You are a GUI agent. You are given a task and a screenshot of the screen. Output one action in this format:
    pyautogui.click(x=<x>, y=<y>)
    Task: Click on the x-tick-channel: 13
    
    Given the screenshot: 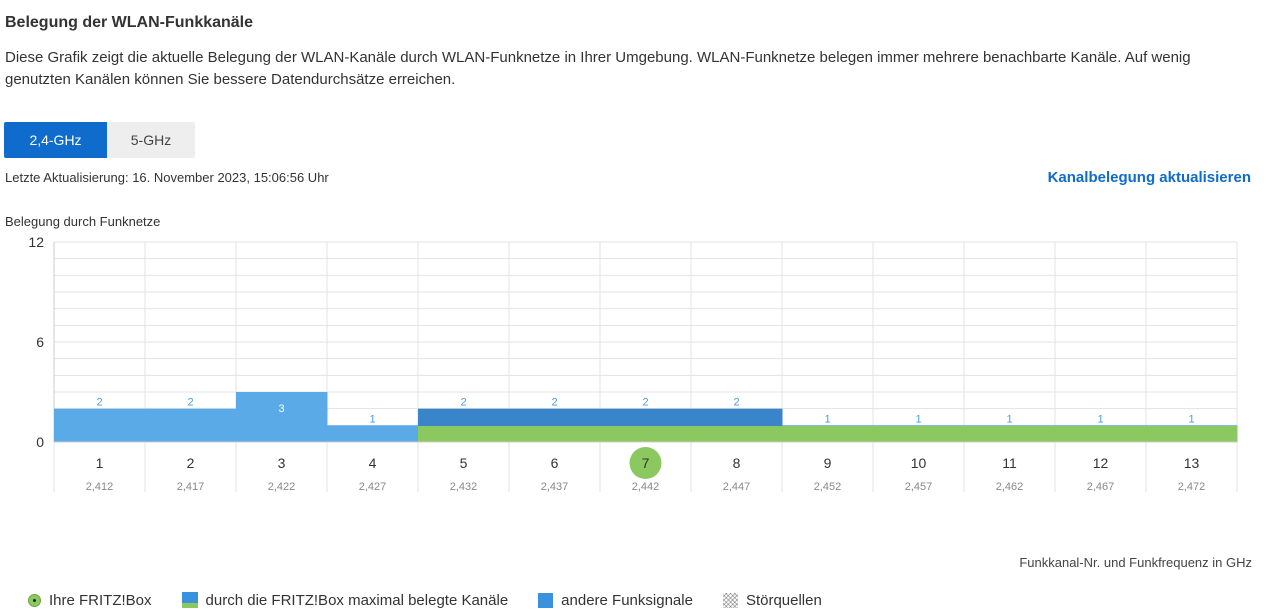 What is the action you would take?
    pyautogui.click(x=1192, y=463)
    